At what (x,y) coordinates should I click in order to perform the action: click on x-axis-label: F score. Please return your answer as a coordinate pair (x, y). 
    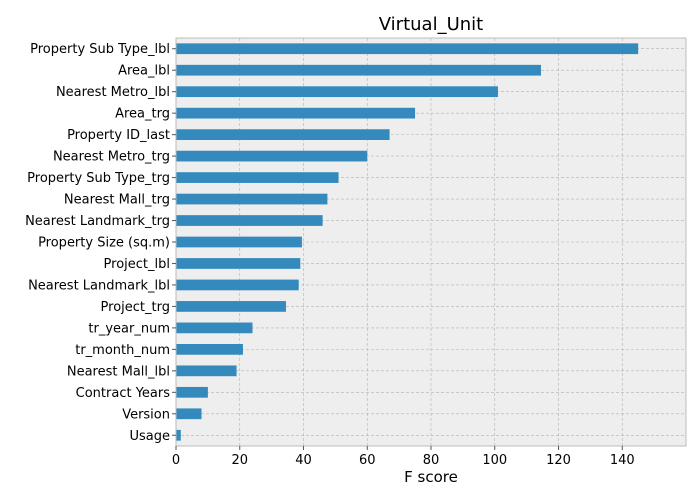
    Looking at the image, I should click on (431, 477).